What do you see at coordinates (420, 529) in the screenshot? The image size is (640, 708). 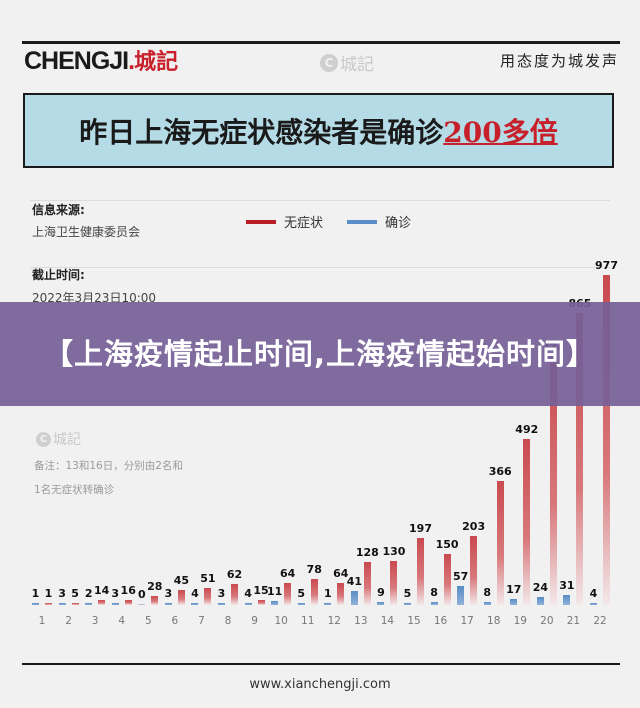 I see `bar-value-label: 197` at bounding box center [420, 529].